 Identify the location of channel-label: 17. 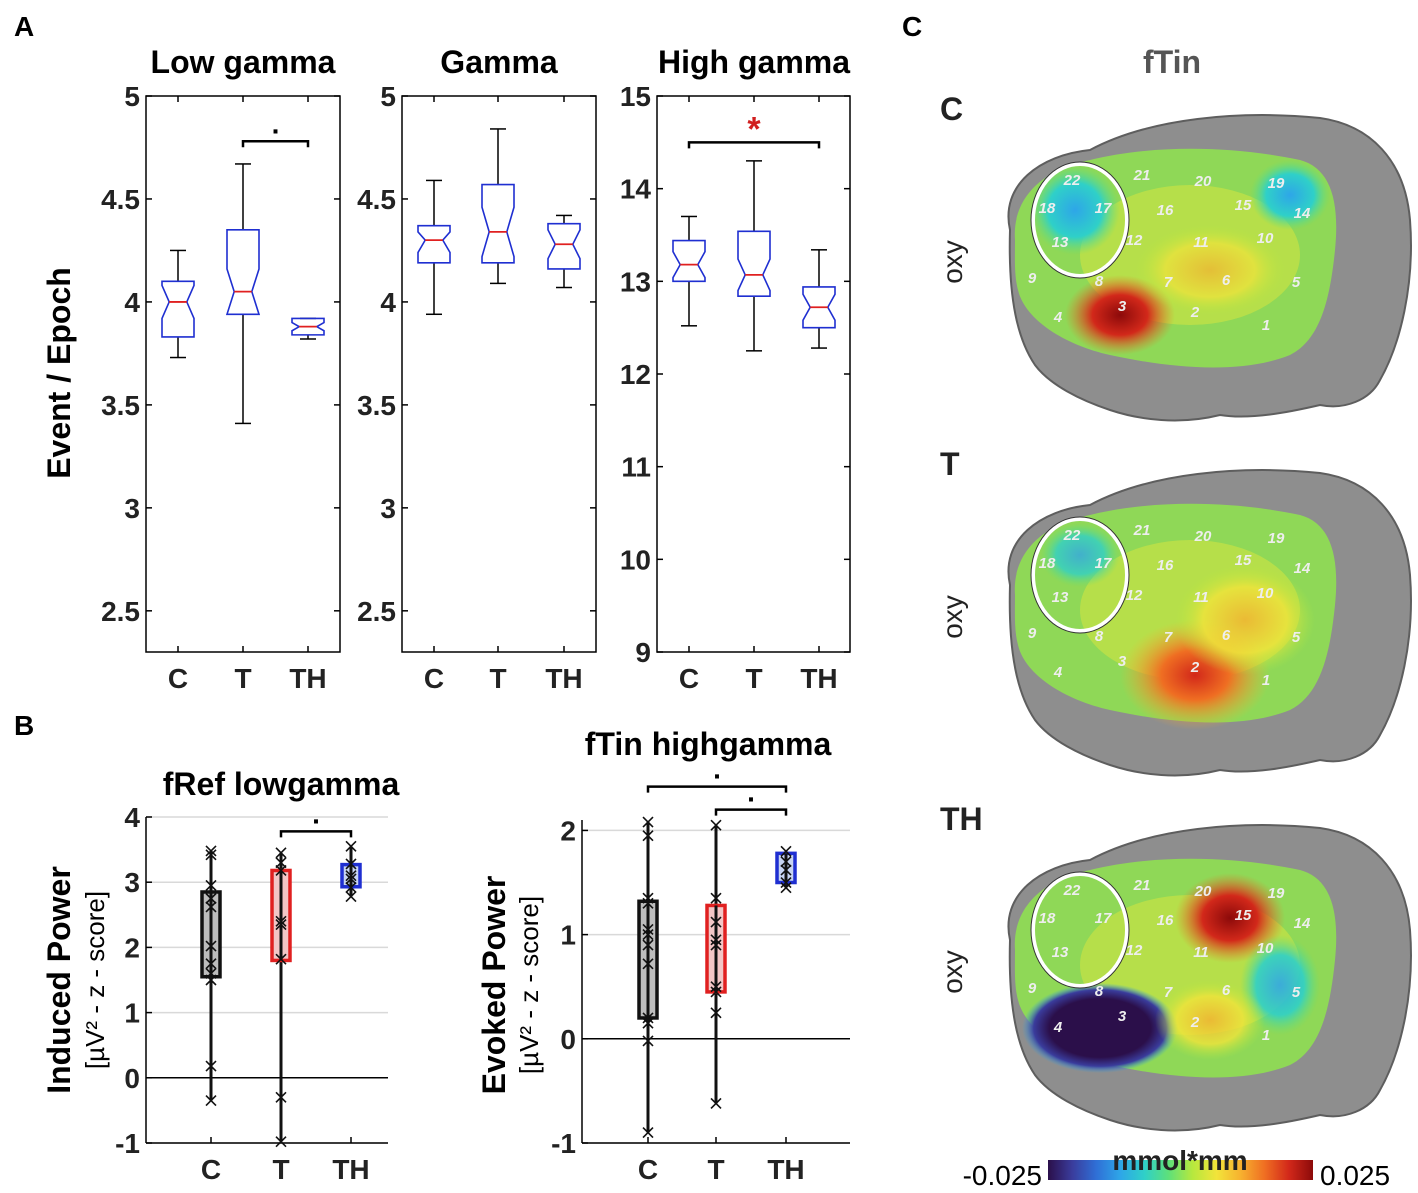
(1103, 208).